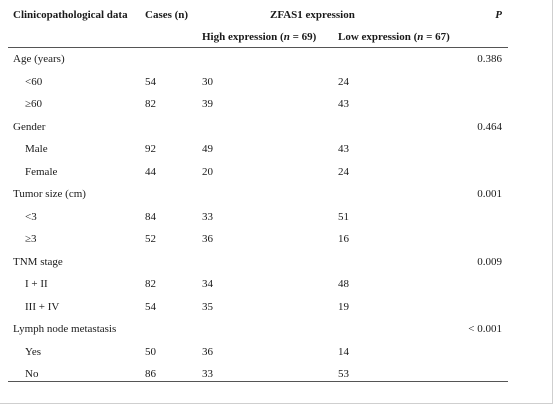 The image size is (560, 410). I want to click on group-row: Gender 0.464, so click(258, 127).